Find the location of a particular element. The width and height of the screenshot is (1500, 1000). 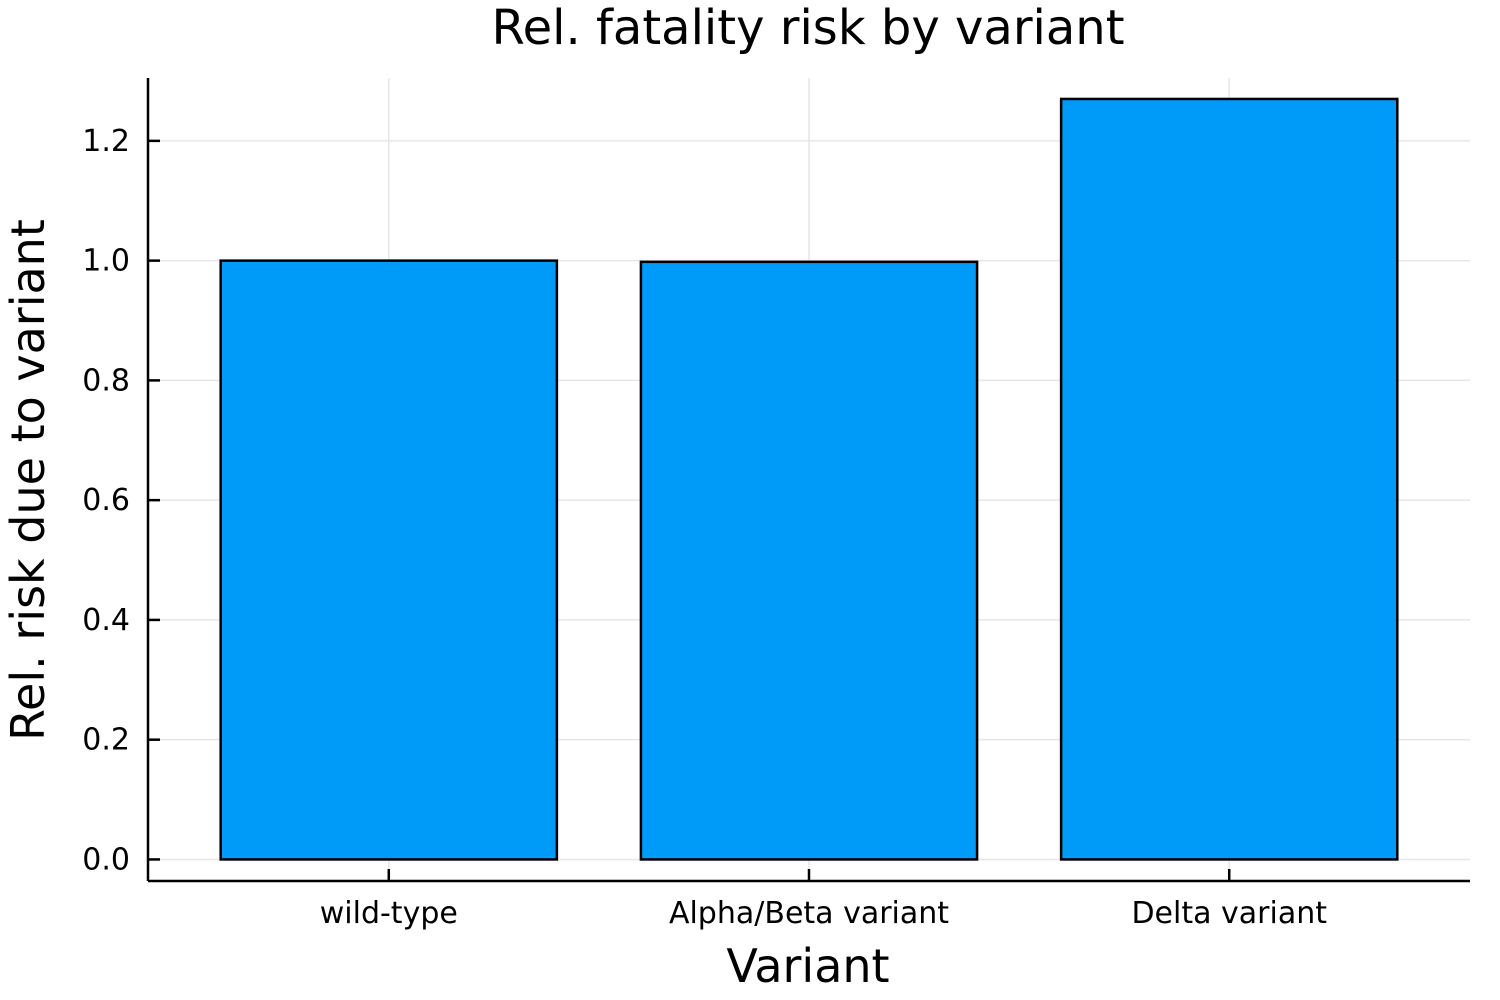

y-tick-label: 0.0 is located at coordinates (106, 859).